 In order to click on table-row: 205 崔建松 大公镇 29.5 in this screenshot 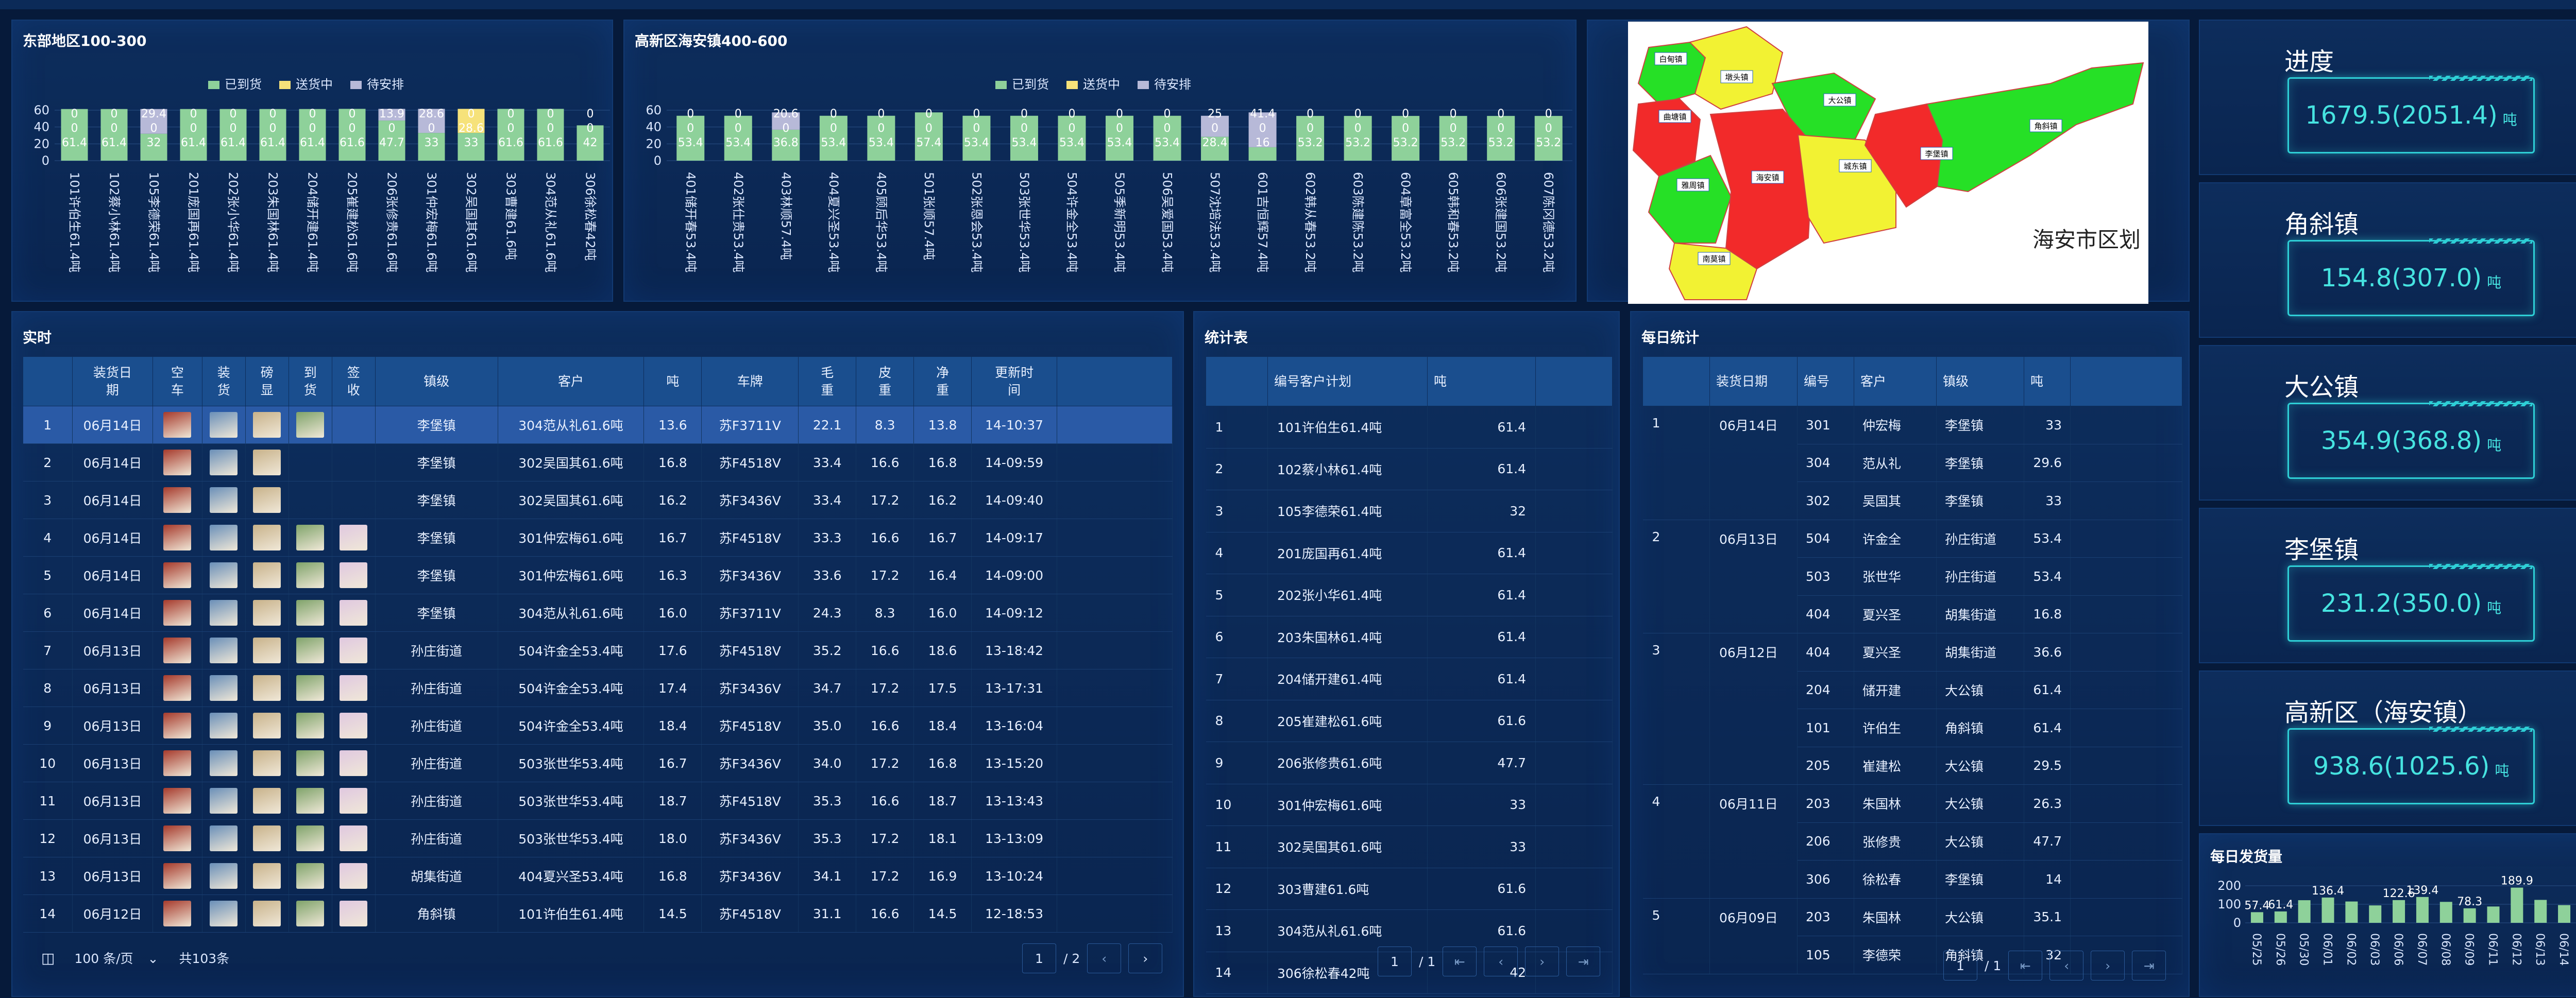, I will do `click(1912, 766)`.